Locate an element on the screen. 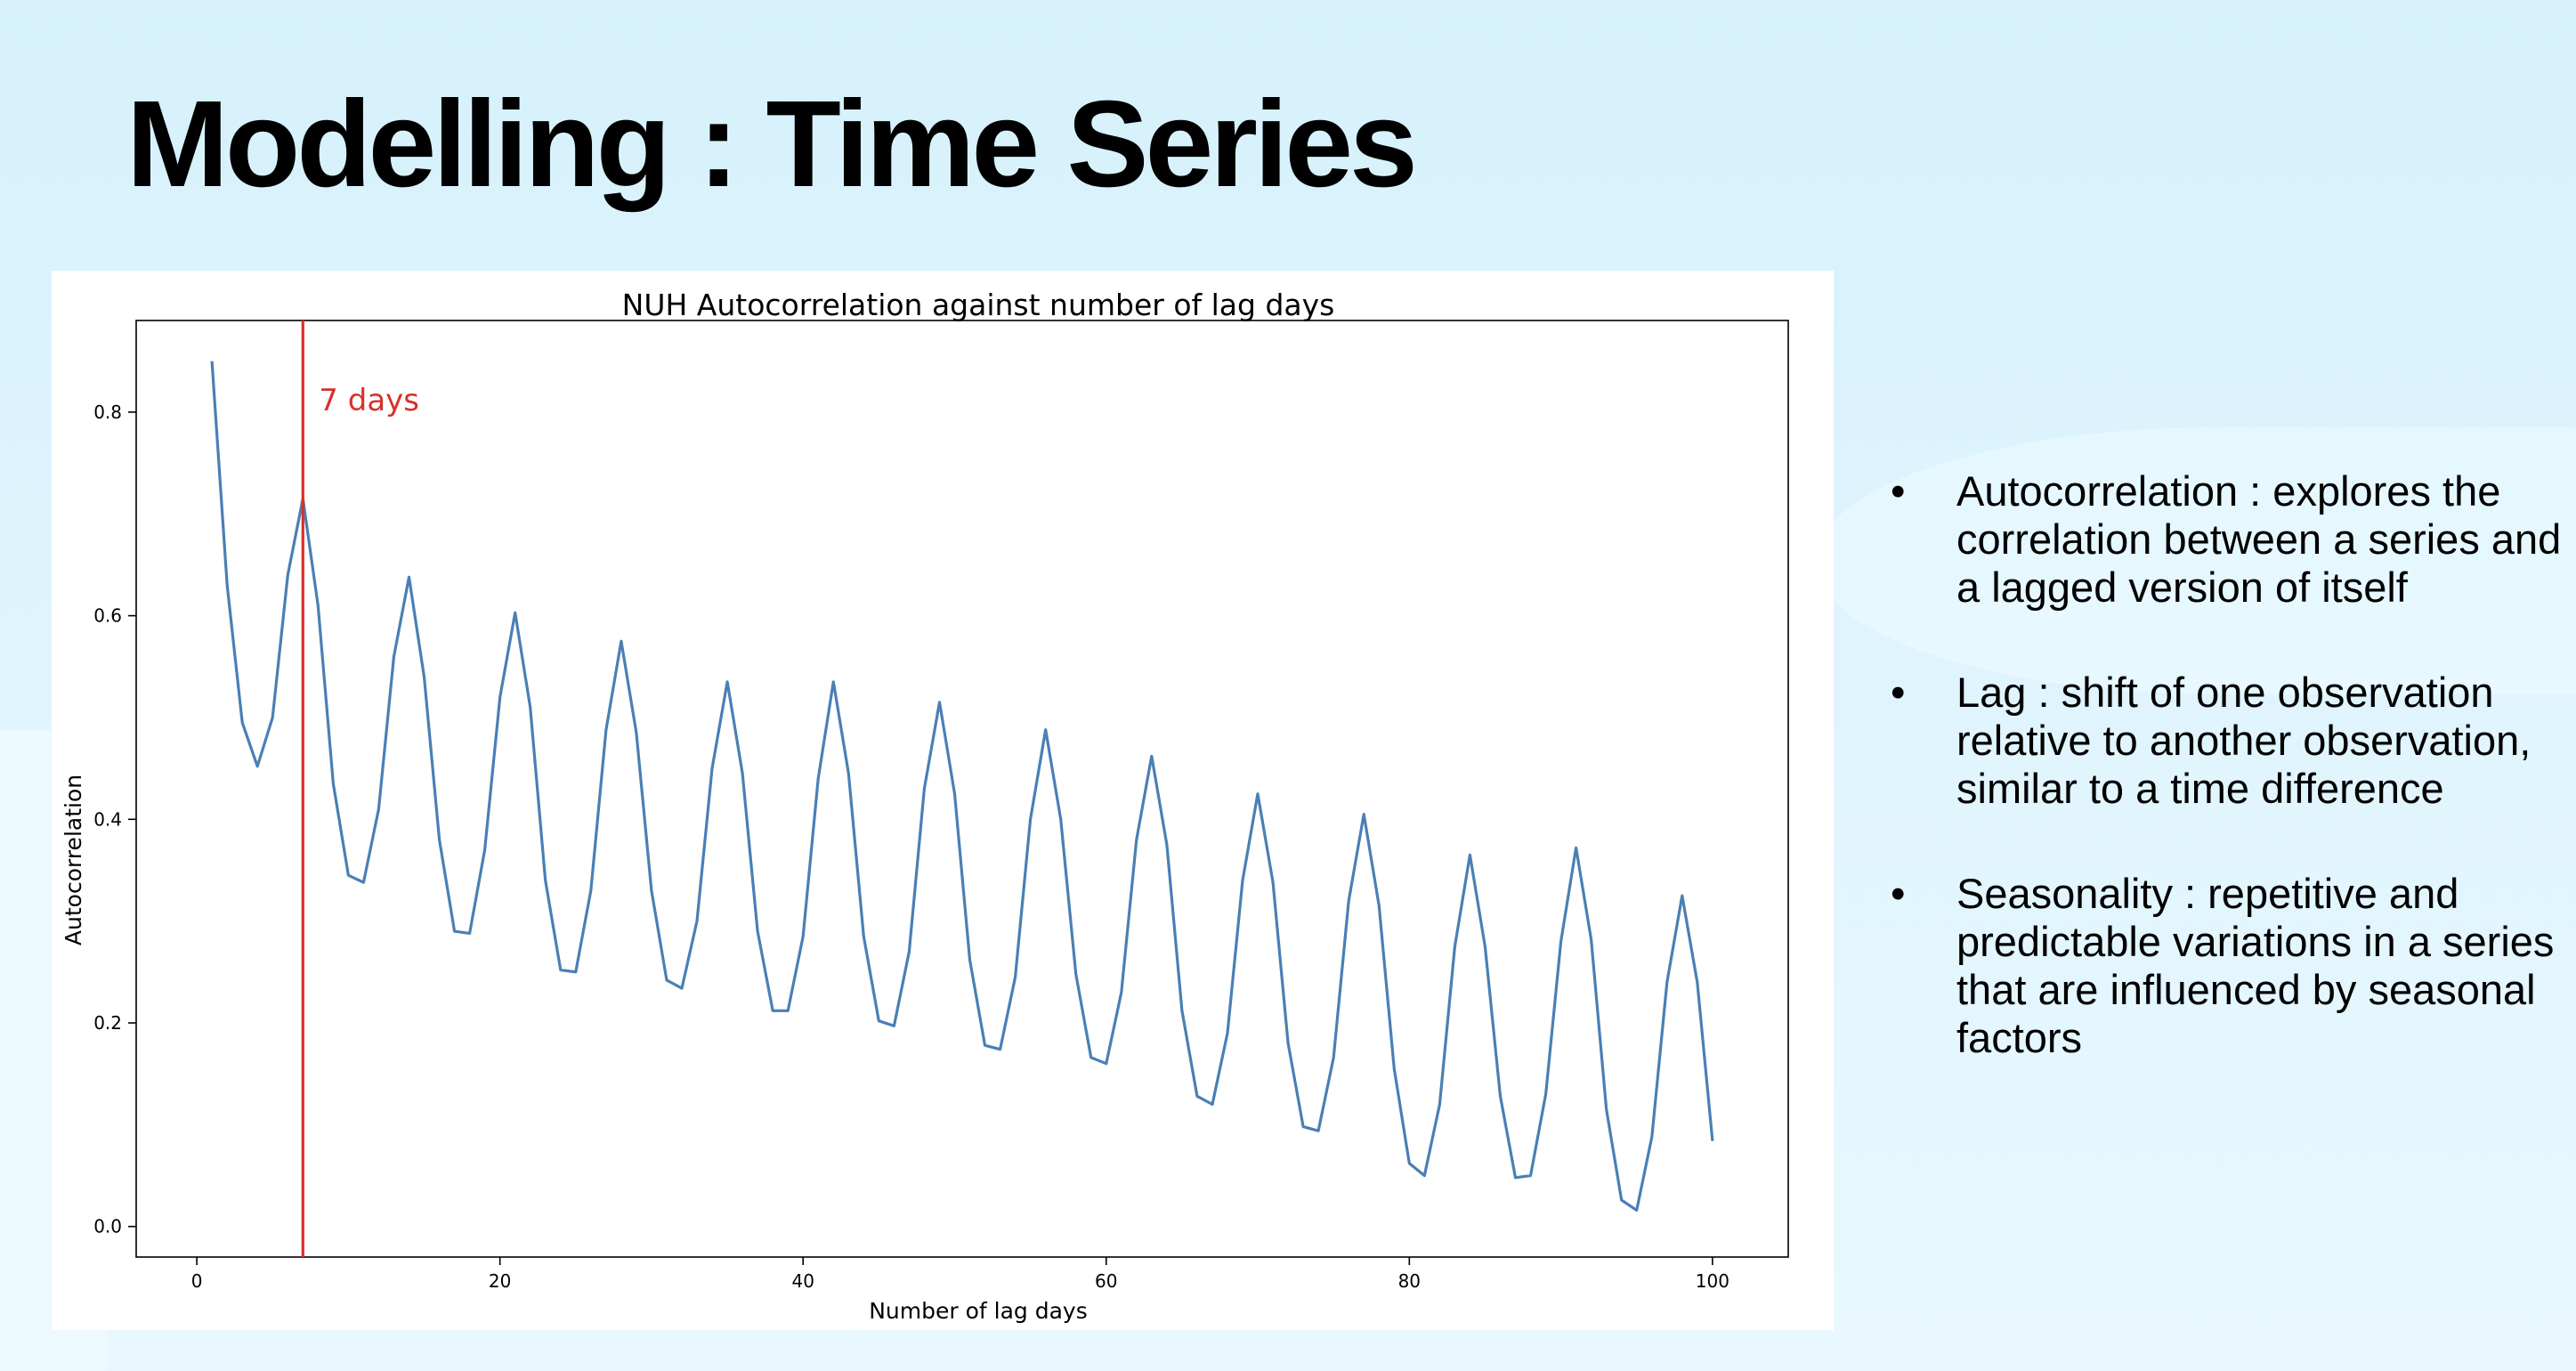 The image size is (2576, 1371). y-tick-label: 0.2 is located at coordinates (108, 1023).